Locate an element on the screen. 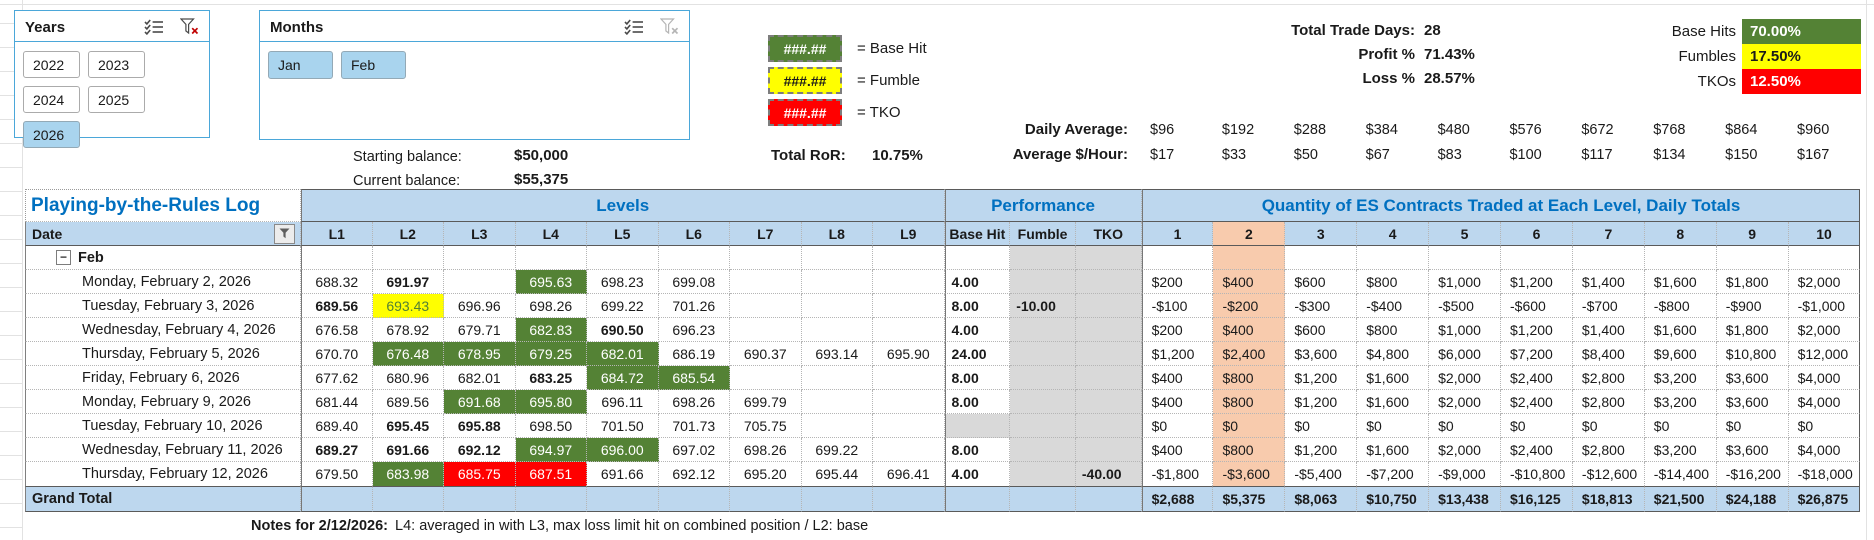  level-cell: 690.50 is located at coordinates (623, 330).